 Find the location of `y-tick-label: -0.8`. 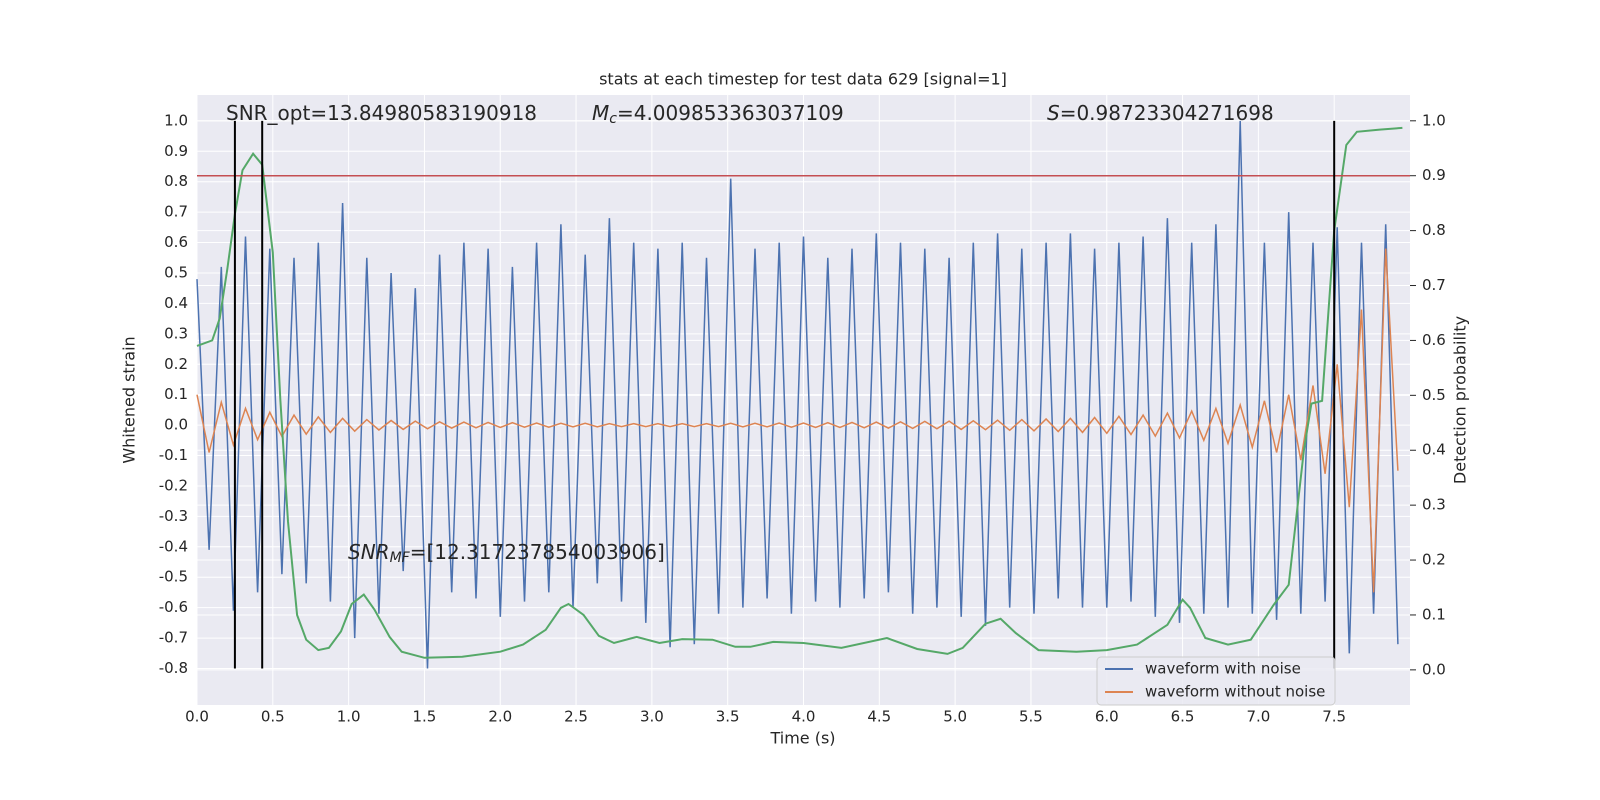

y-tick-label: -0.8 is located at coordinates (173, 668).